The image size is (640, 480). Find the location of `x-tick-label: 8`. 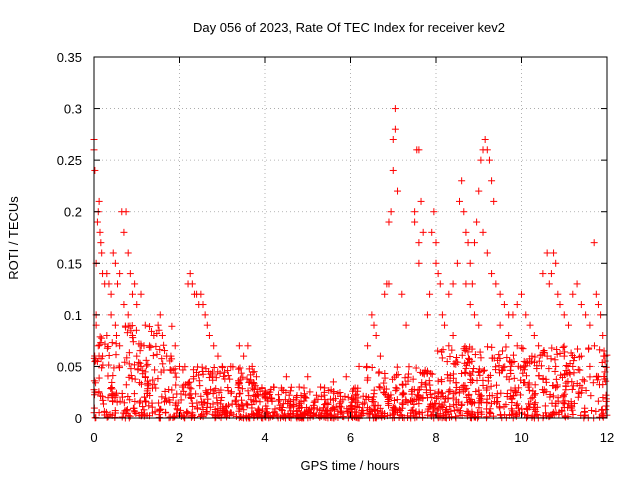

x-tick-label: 8 is located at coordinates (435, 437).